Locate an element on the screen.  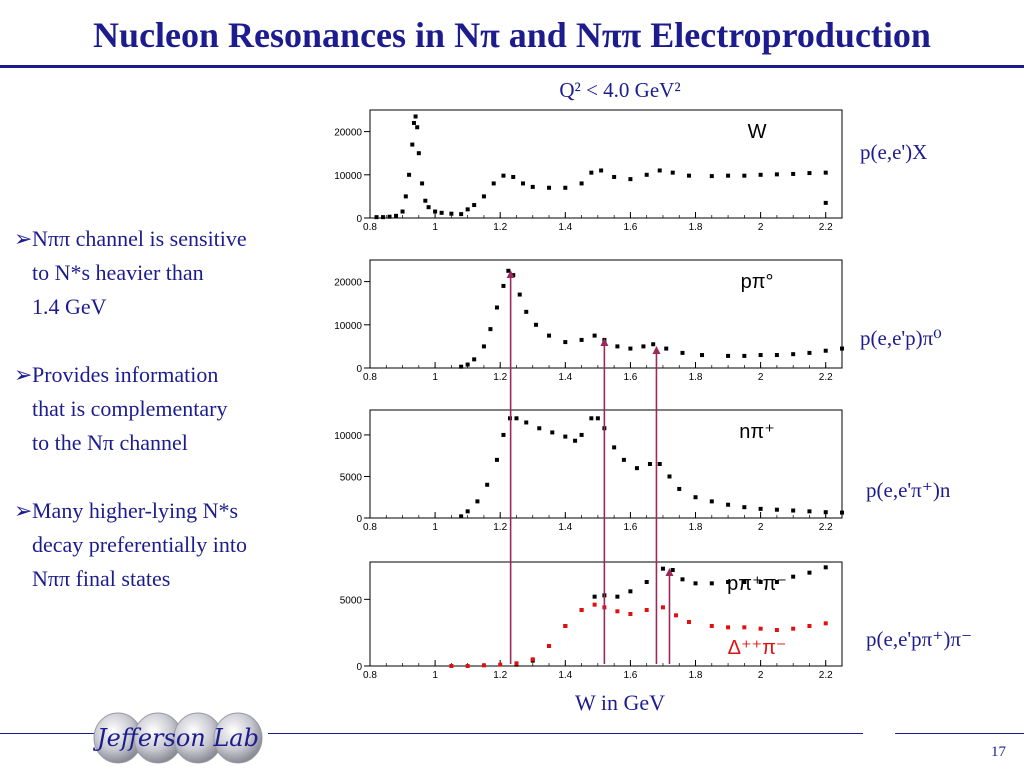
plot-frame is located at coordinates (606, 314).